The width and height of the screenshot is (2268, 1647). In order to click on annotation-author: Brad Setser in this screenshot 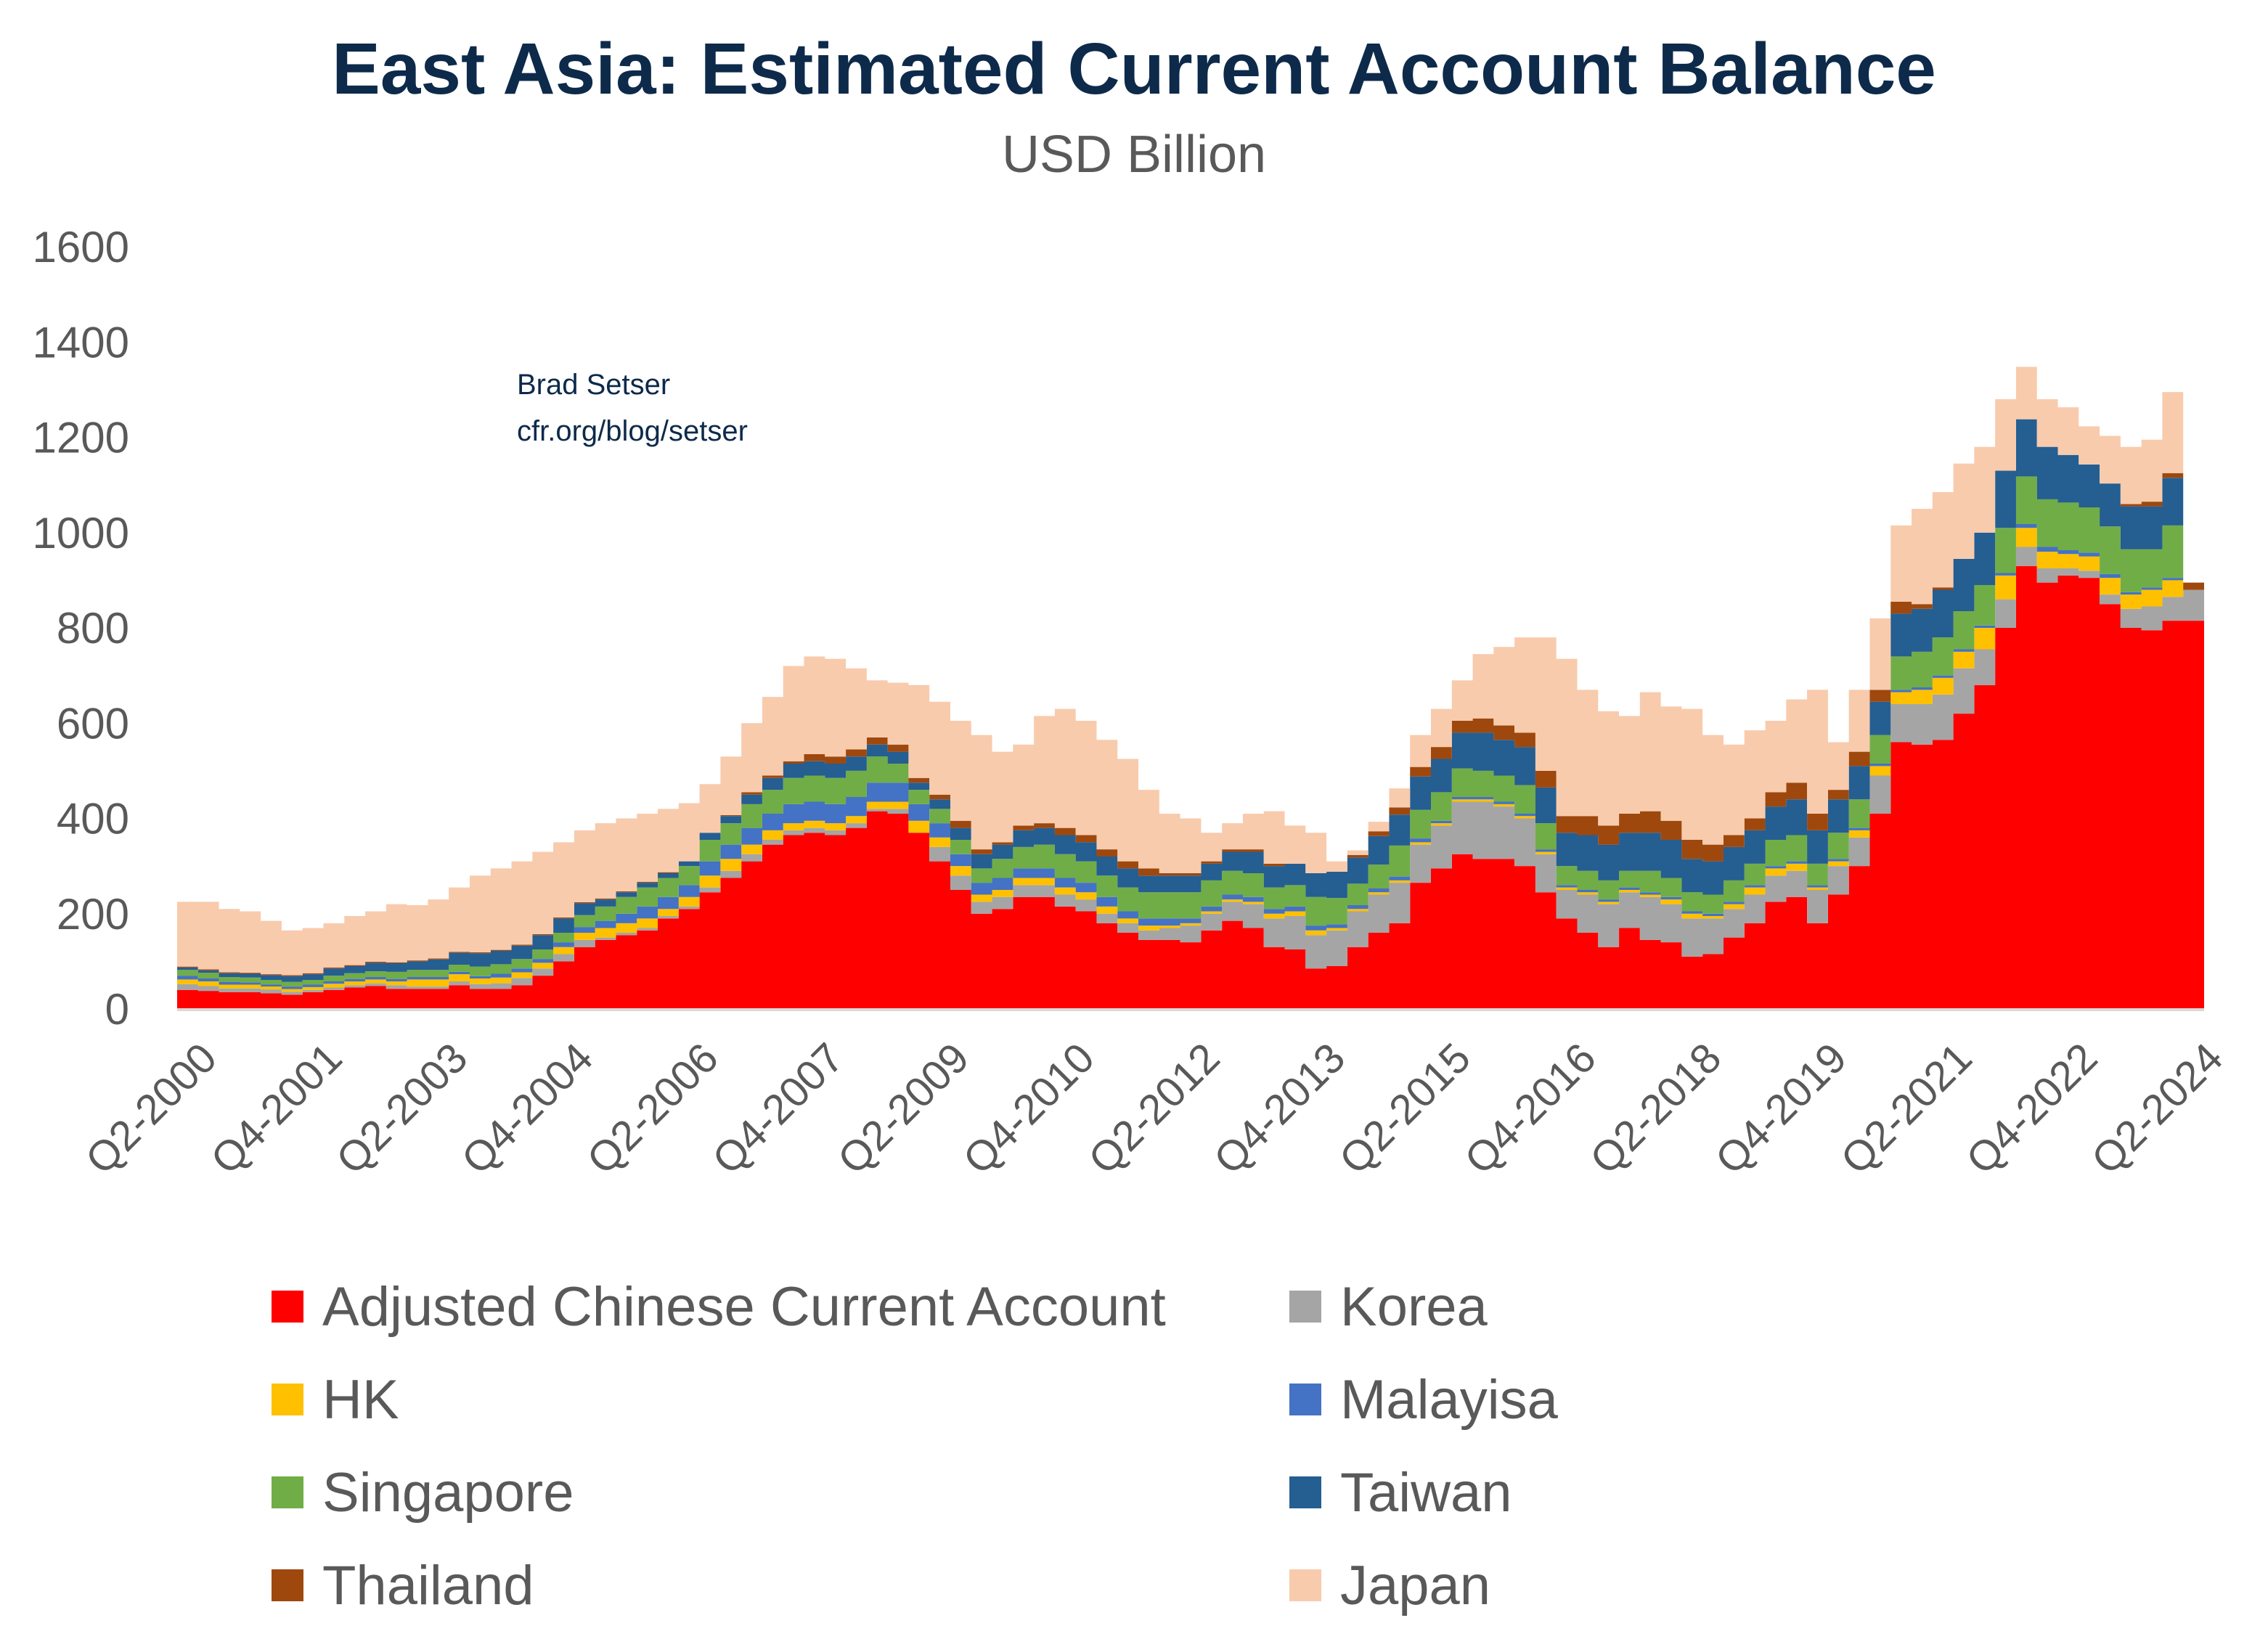, I will do `click(593, 385)`.